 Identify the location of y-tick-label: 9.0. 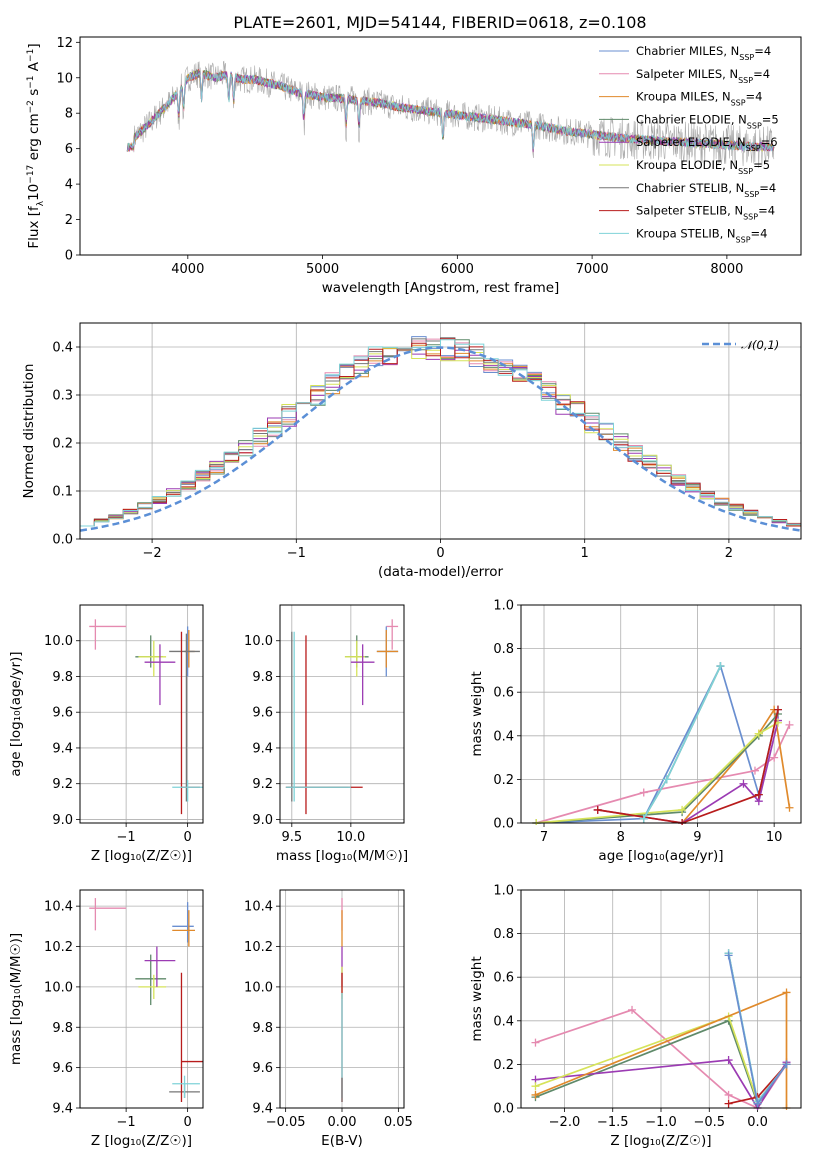
(62, 820).